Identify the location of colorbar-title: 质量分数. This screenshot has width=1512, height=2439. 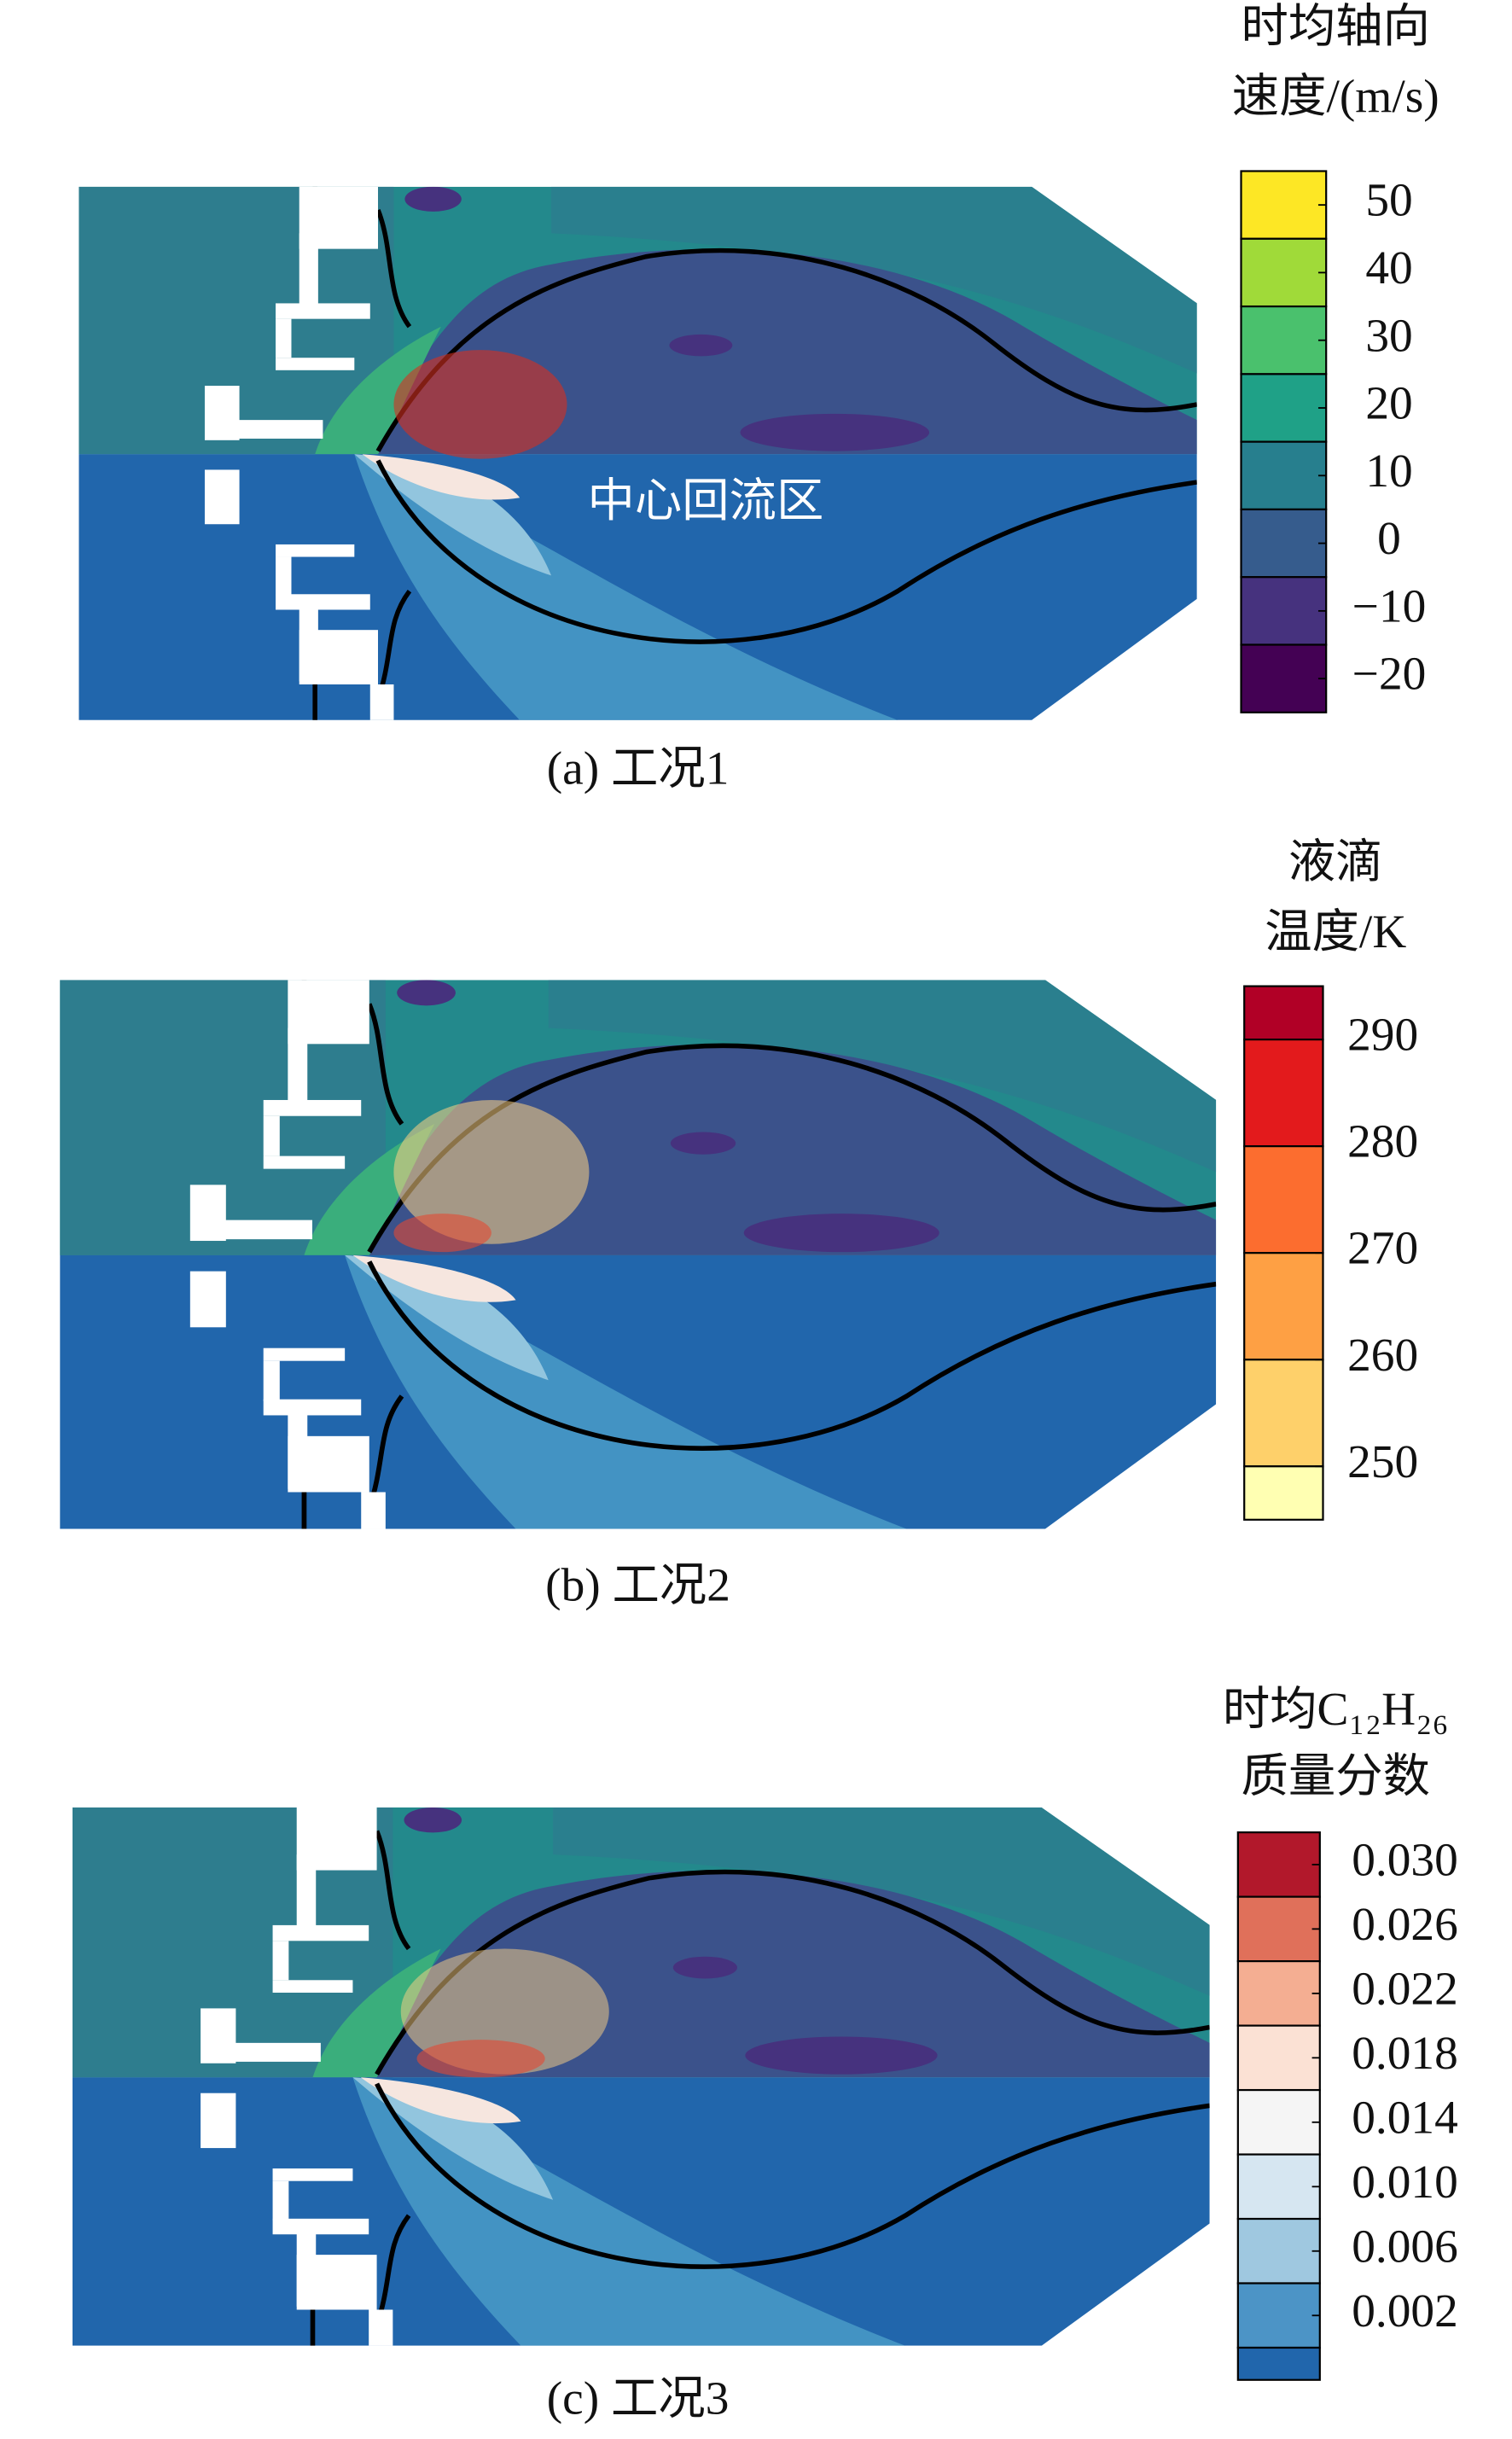
(1336, 1776).